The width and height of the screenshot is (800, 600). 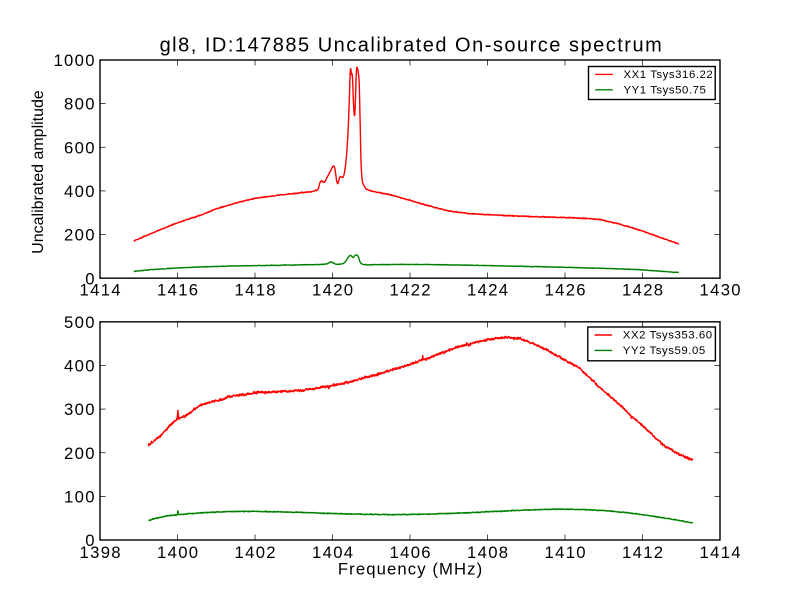 What do you see at coordinates (566, 552) in the screenshot?
I see `svg-text: 1410` at bounding box center [566, 552].